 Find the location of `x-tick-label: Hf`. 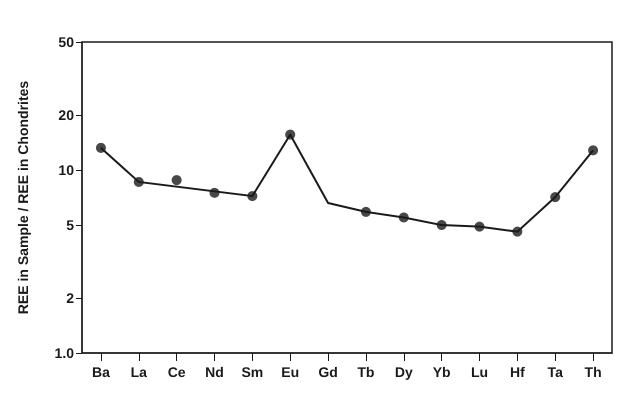

x-tick-label: Hf is located at coordinates (518, 372).